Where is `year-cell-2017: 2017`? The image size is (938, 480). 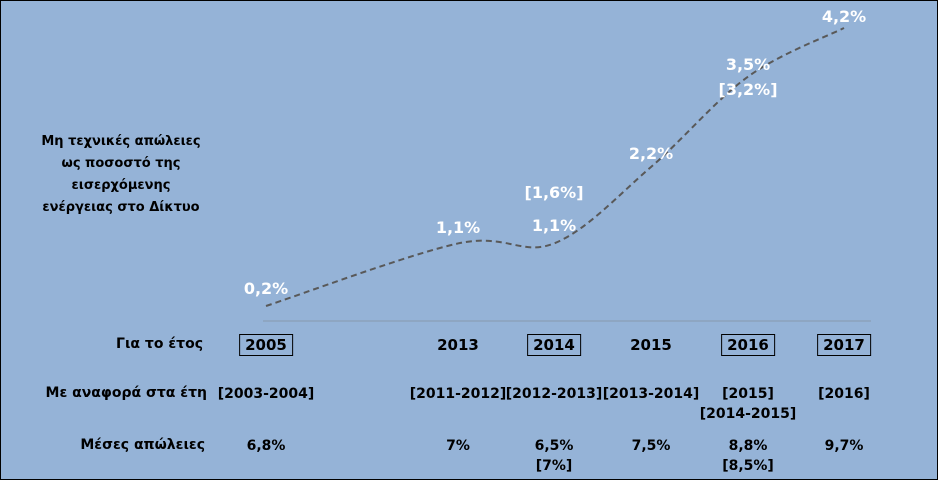 year-cell-2017: 2017 is located at coordinates (844, 345).